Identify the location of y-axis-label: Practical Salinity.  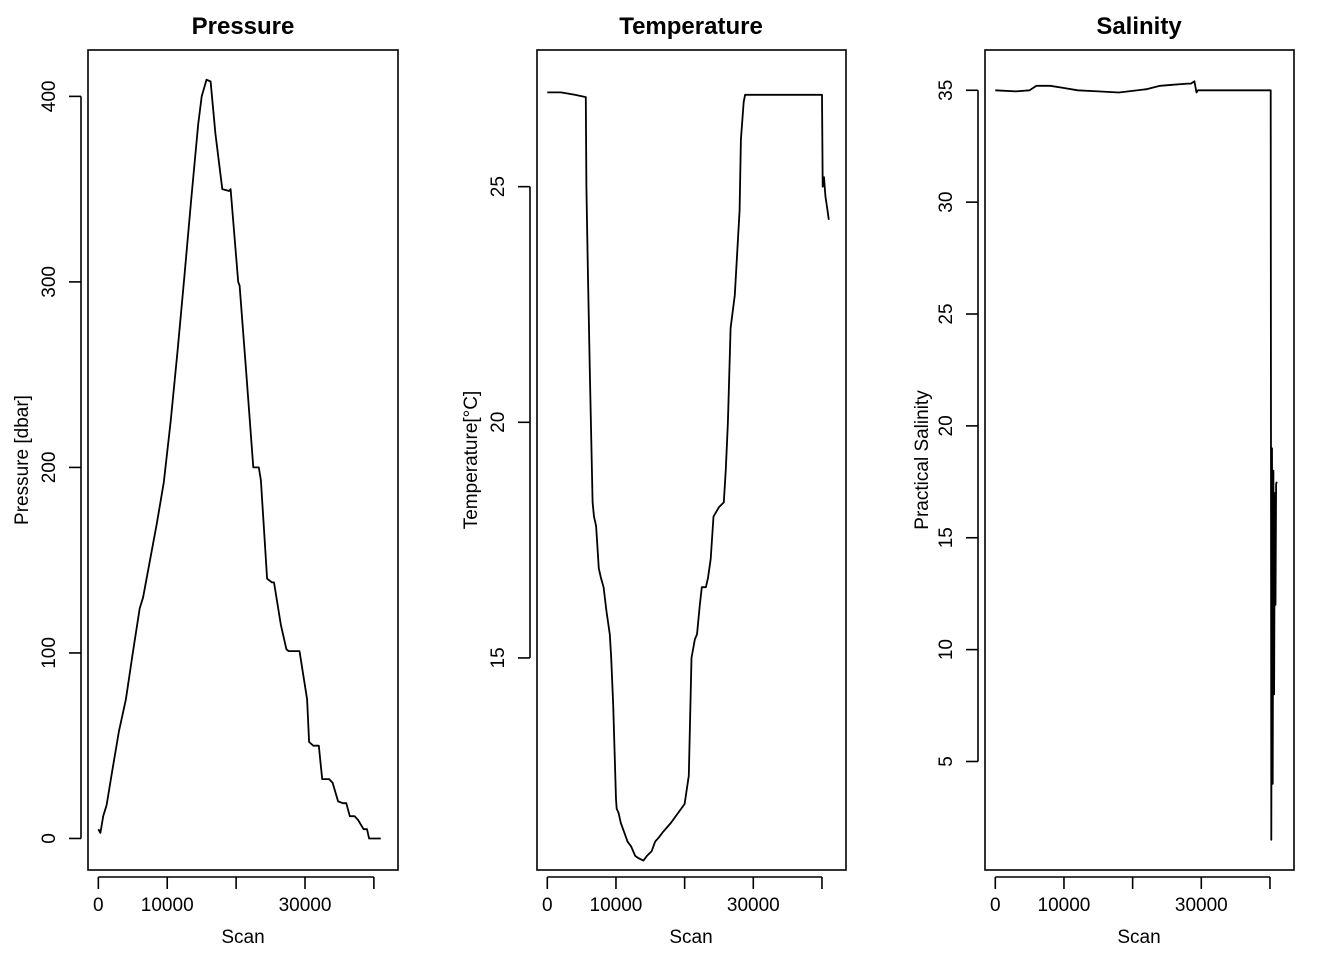
(922, 460).